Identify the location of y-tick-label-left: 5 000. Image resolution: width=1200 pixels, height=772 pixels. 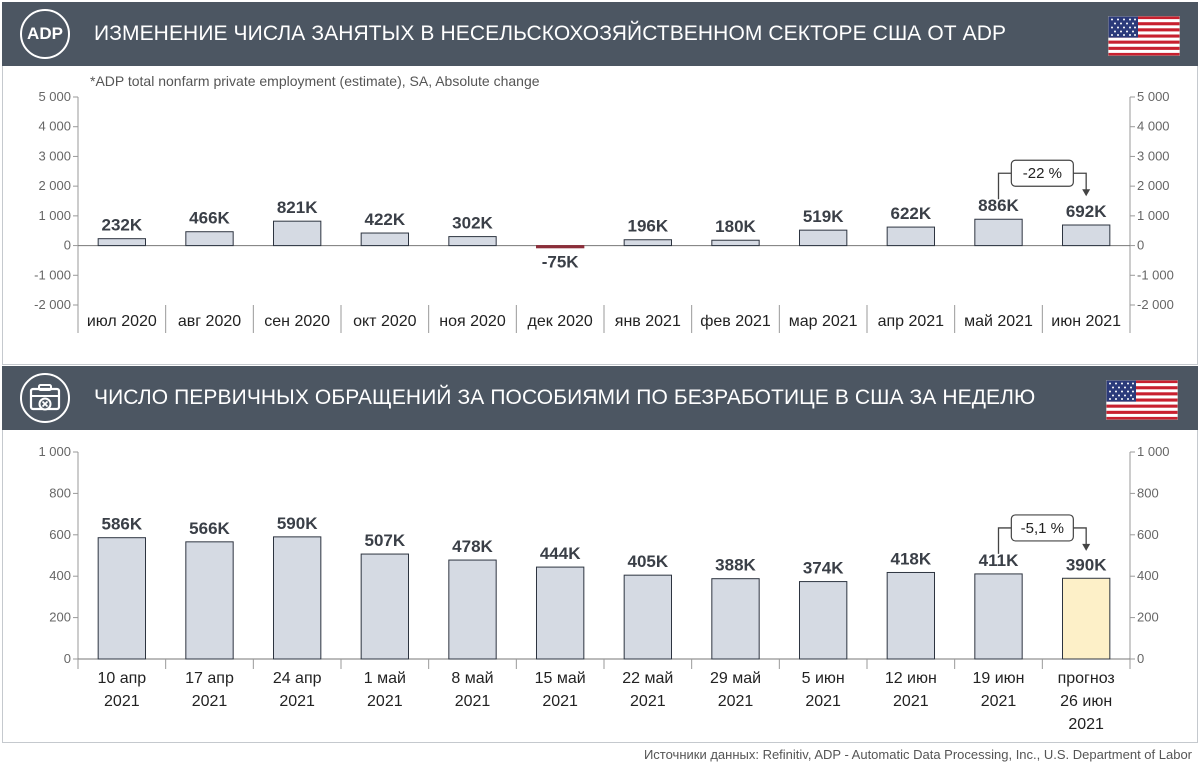
(54, 96).